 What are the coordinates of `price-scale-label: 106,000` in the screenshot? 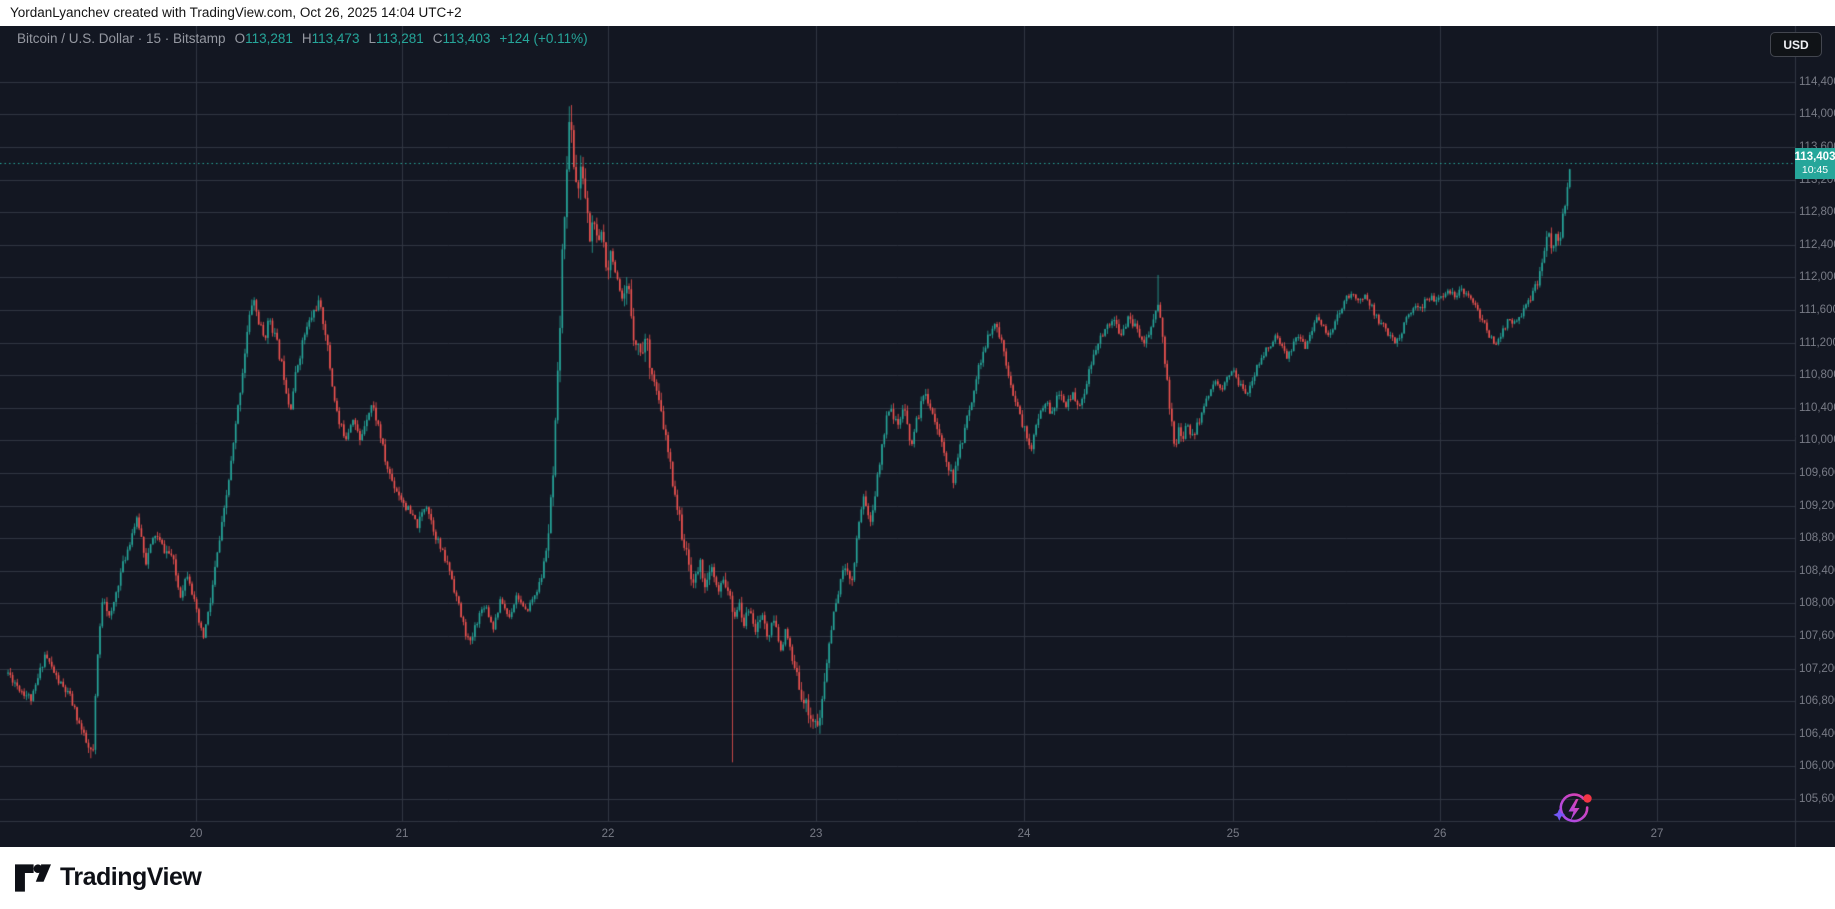 It's located at (1817, 766).